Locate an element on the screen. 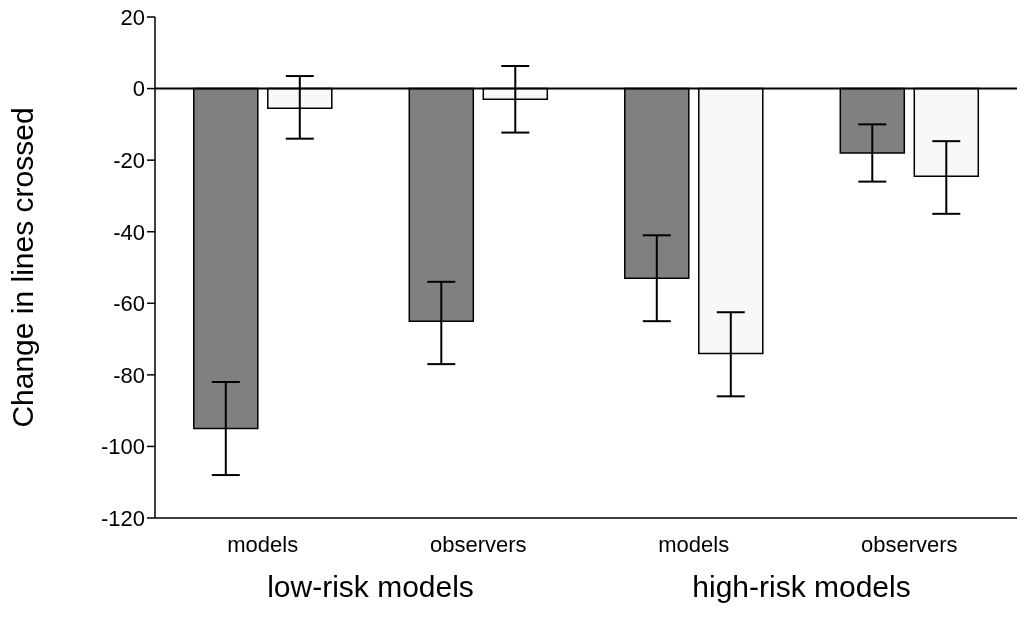 This screenshot has width=1029, height=627. y-tick-label: 0 is located at coordinates (138, 89).